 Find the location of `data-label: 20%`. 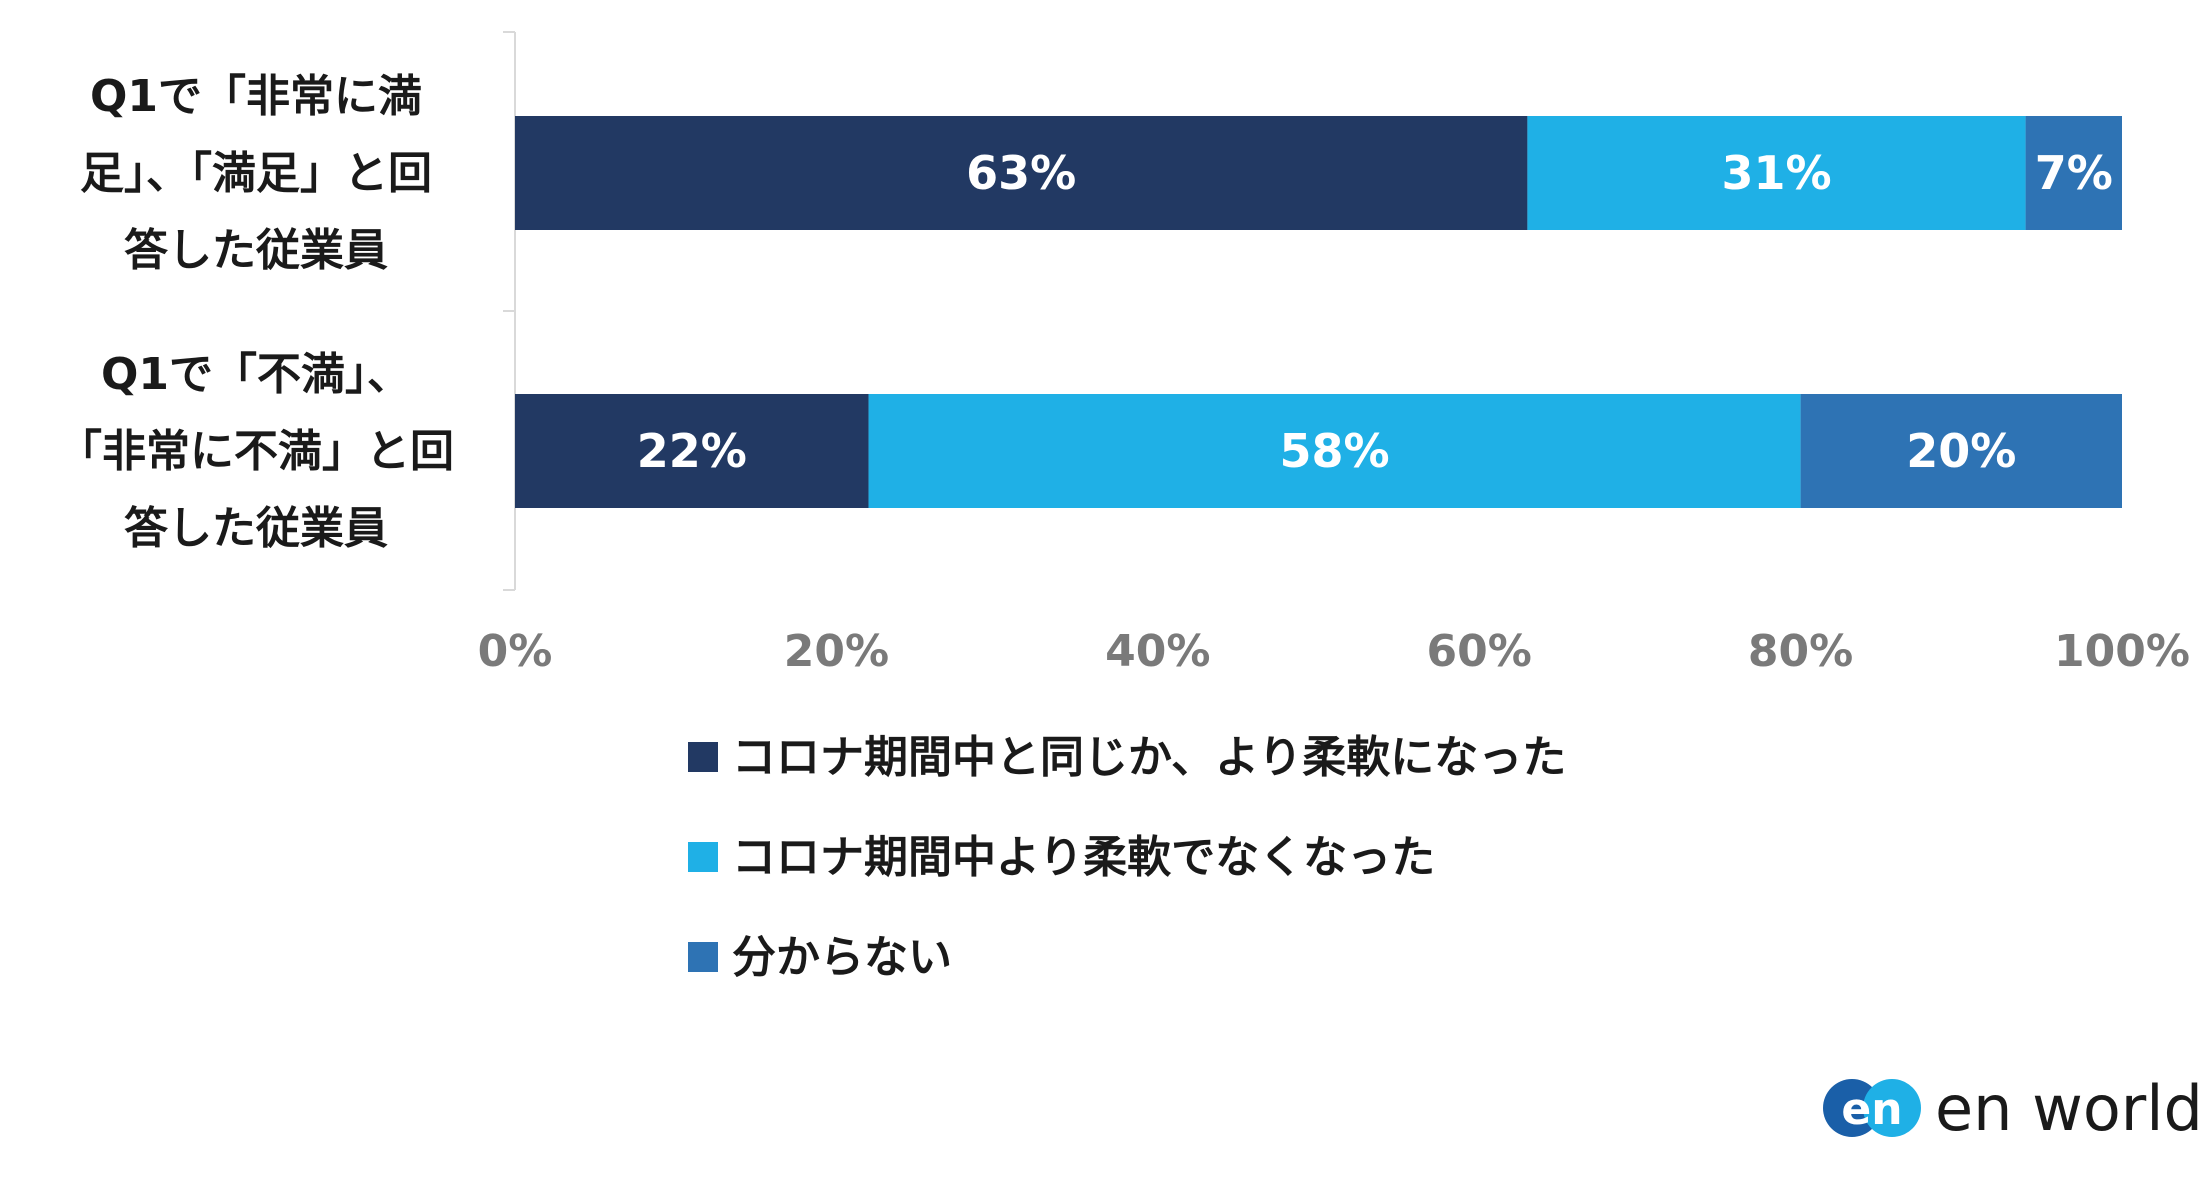

data-label: 20% is located at coordinates (1961, 451).